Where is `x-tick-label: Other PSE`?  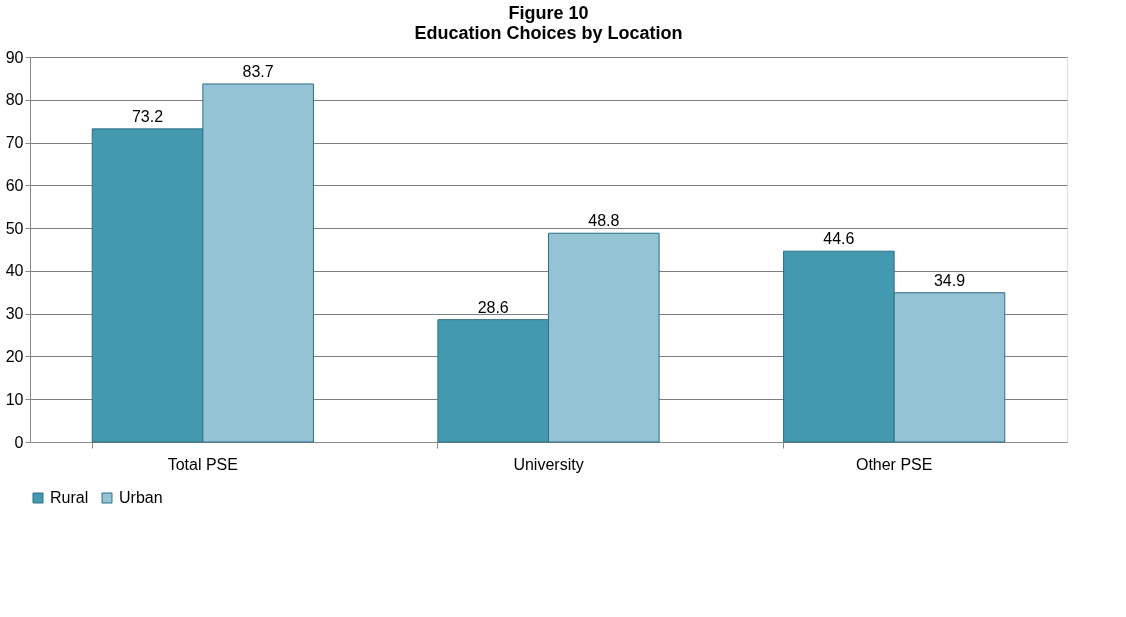 x-tick-label: Other PSE is located at coordinates (894, 464).